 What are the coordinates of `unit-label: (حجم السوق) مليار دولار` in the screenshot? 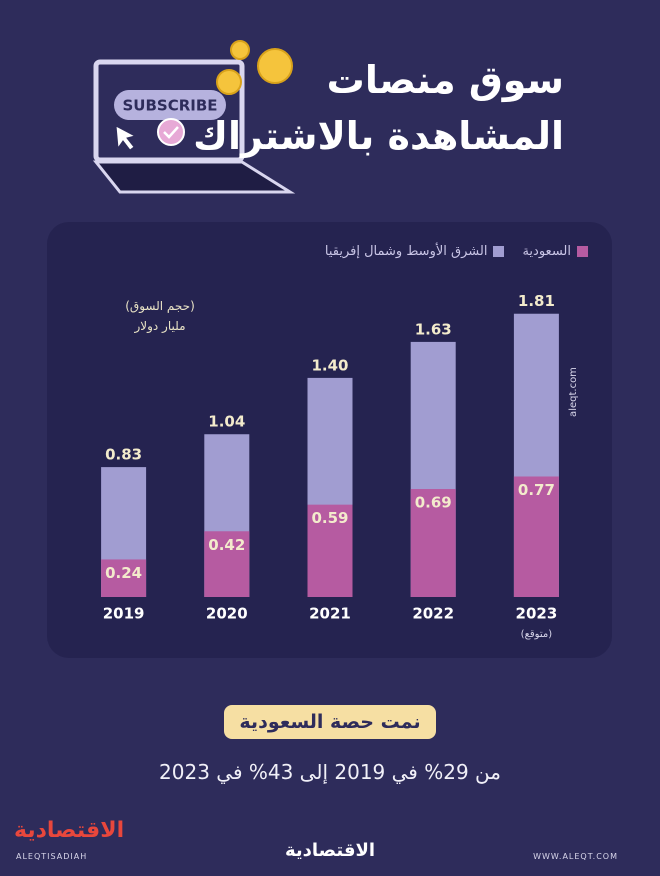 It's located at (160, 316).